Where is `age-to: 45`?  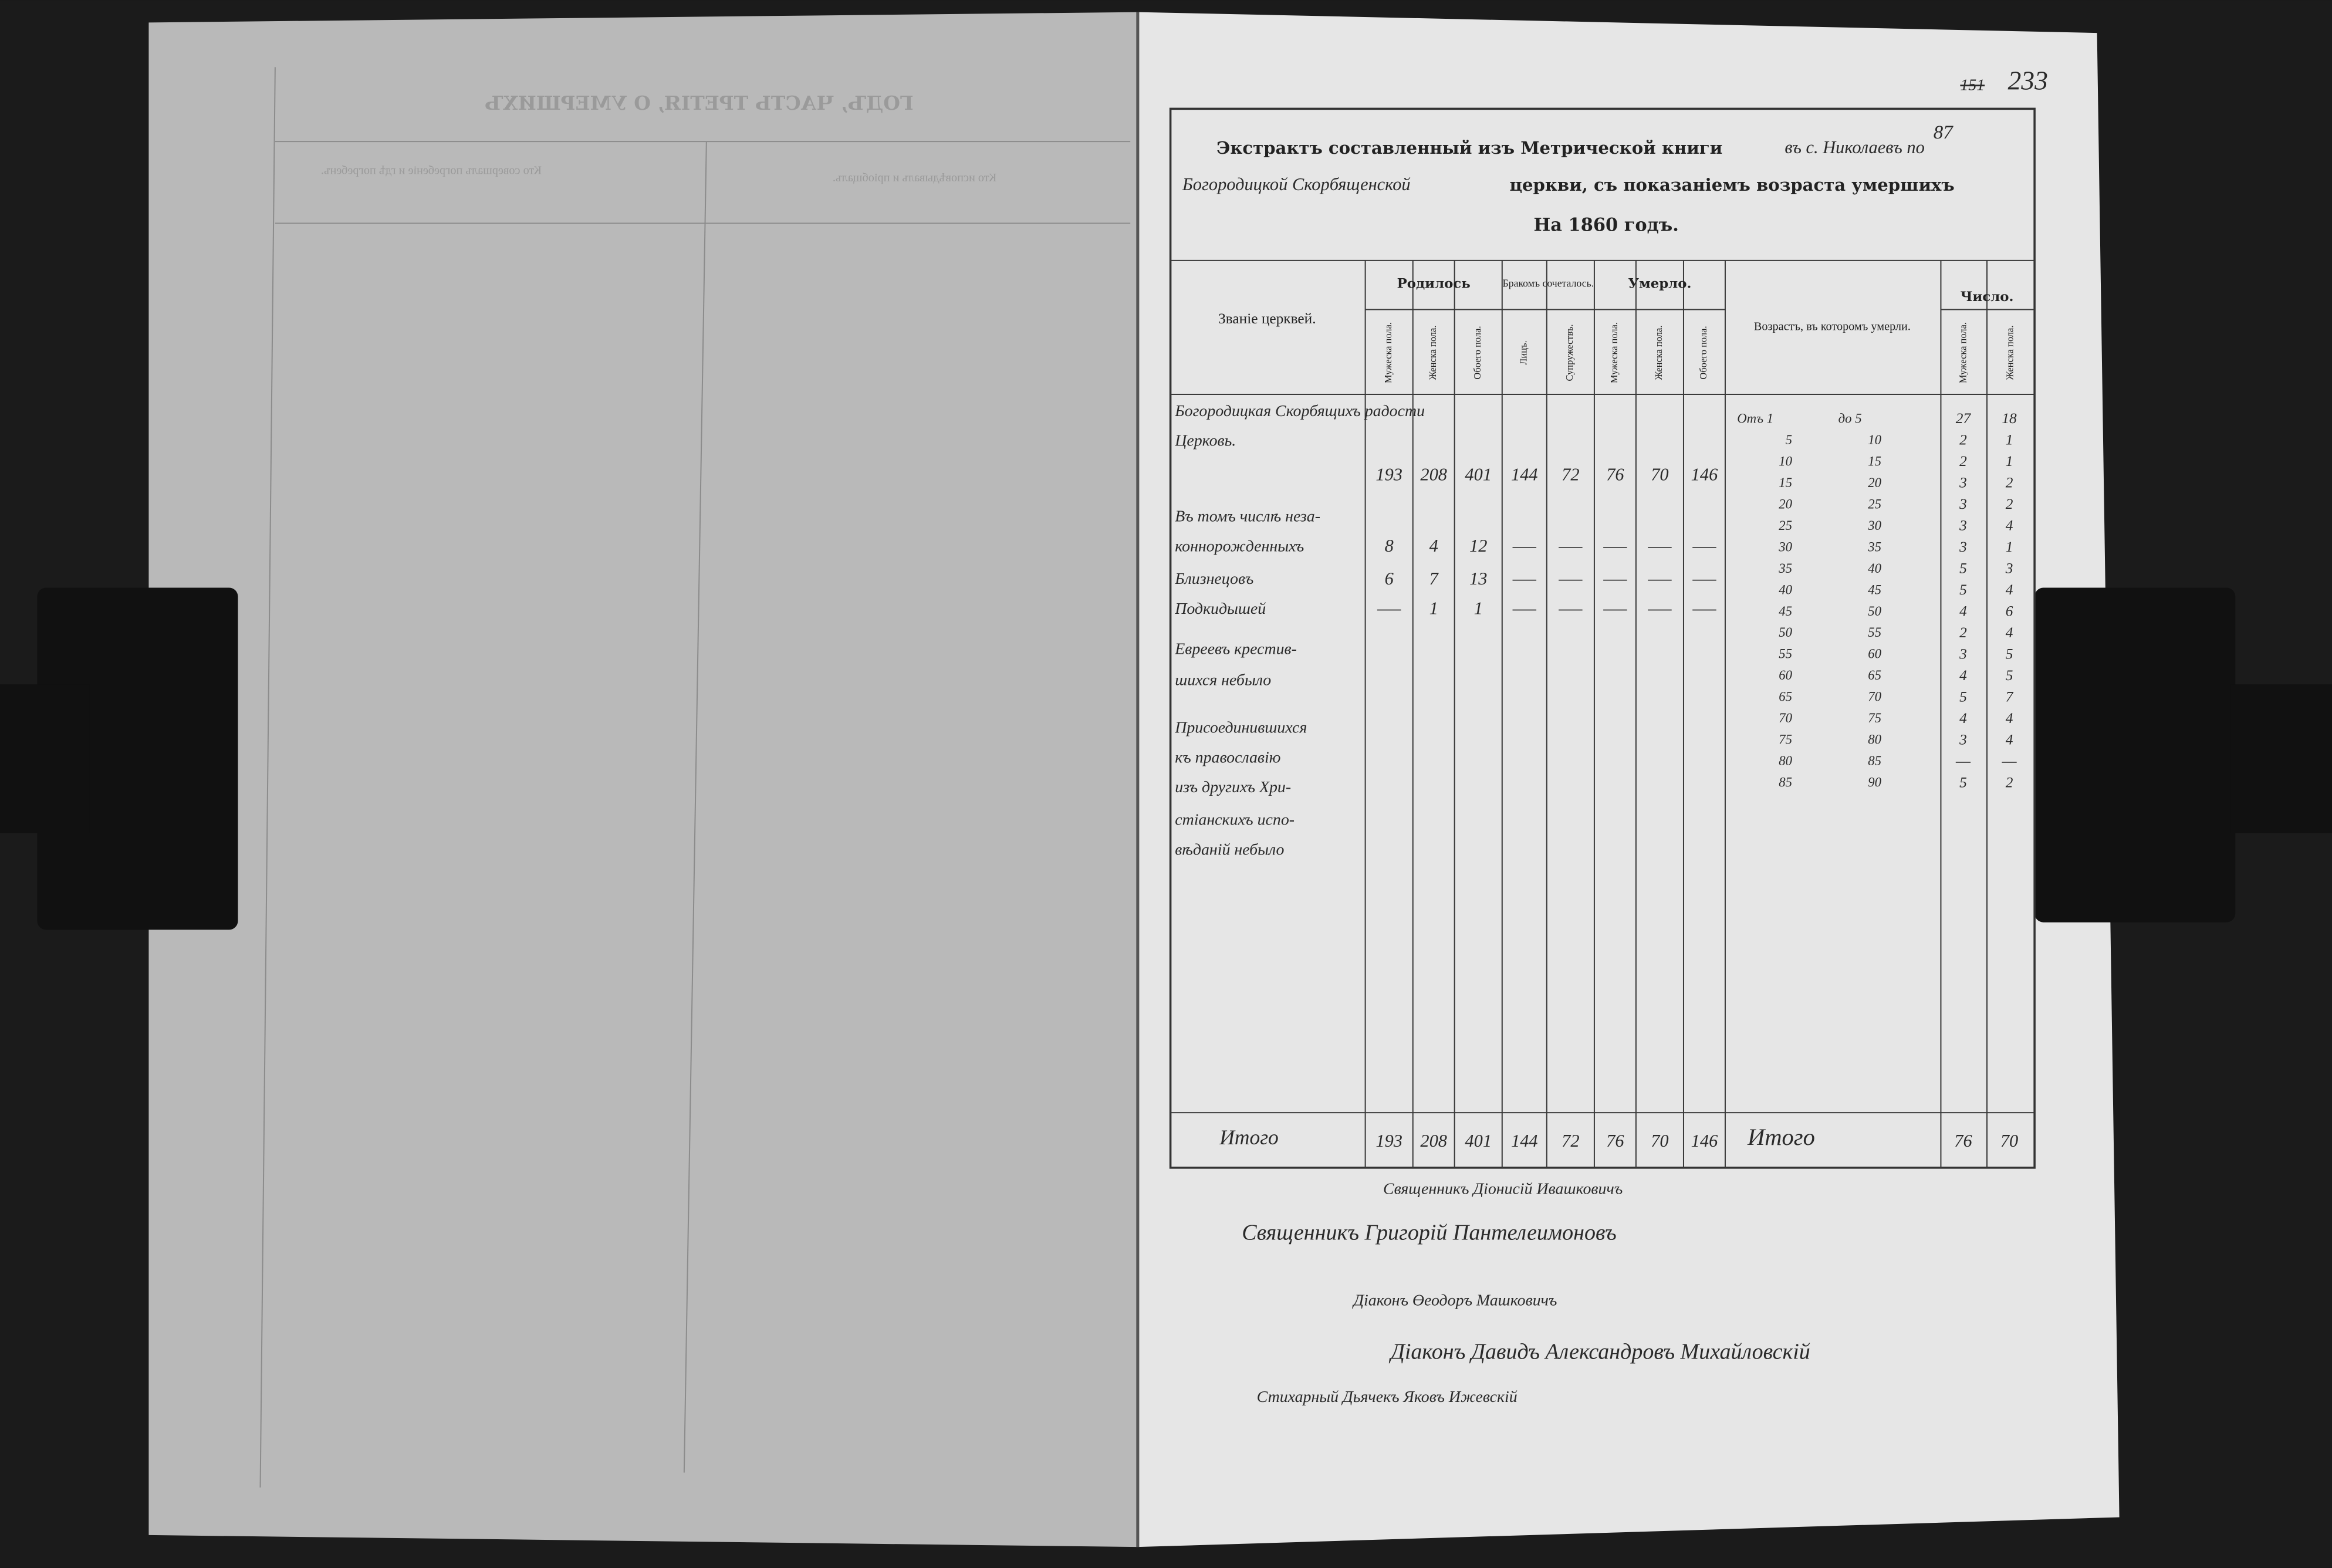 age-to: 45 is located at coordinates (1874, 589).